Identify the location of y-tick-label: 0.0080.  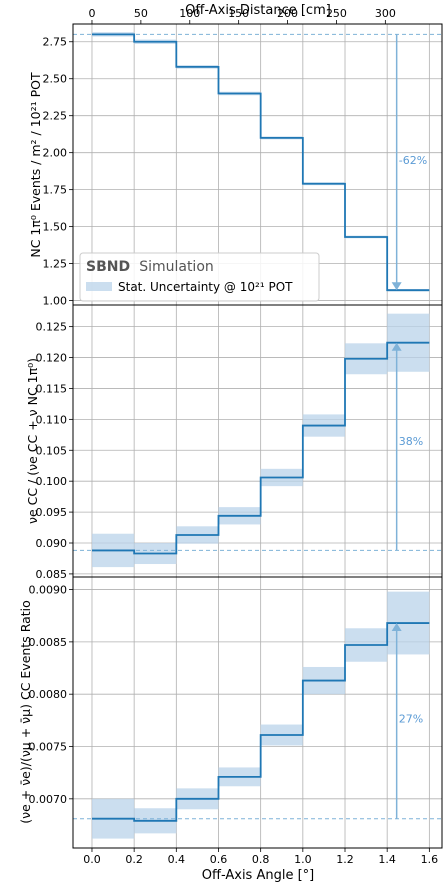
(48, 694).